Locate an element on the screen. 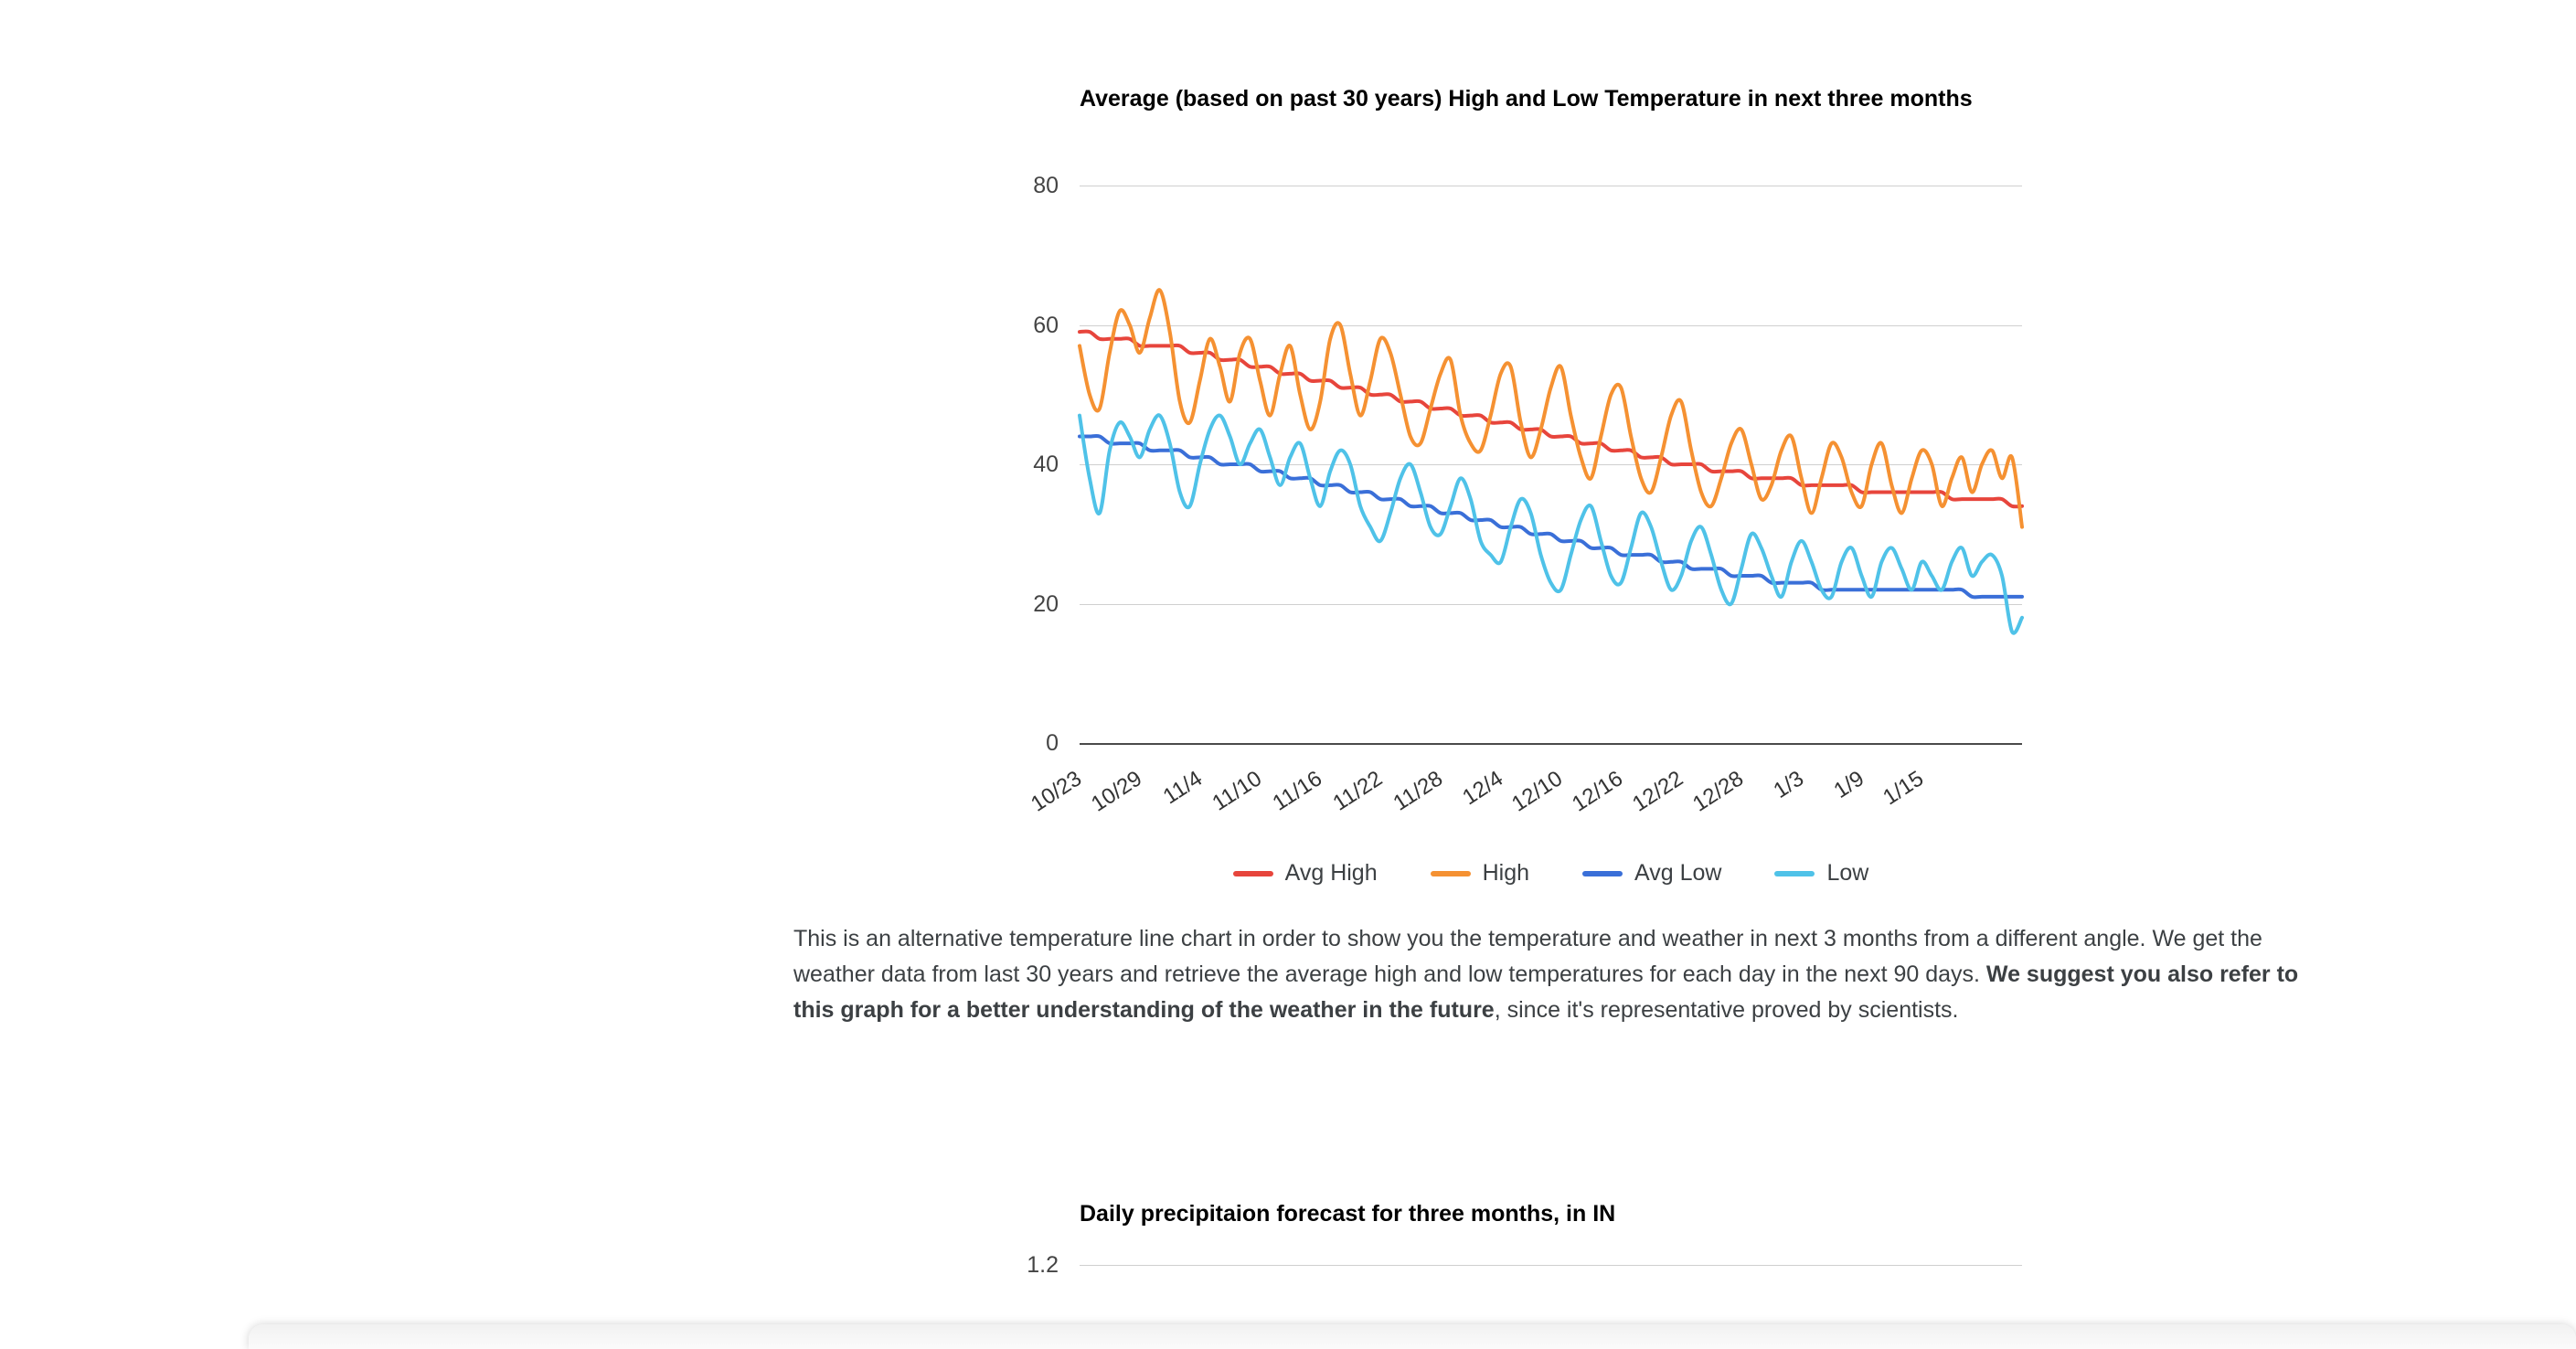  series-line-avg-low is located at coordinates (1551, 516).